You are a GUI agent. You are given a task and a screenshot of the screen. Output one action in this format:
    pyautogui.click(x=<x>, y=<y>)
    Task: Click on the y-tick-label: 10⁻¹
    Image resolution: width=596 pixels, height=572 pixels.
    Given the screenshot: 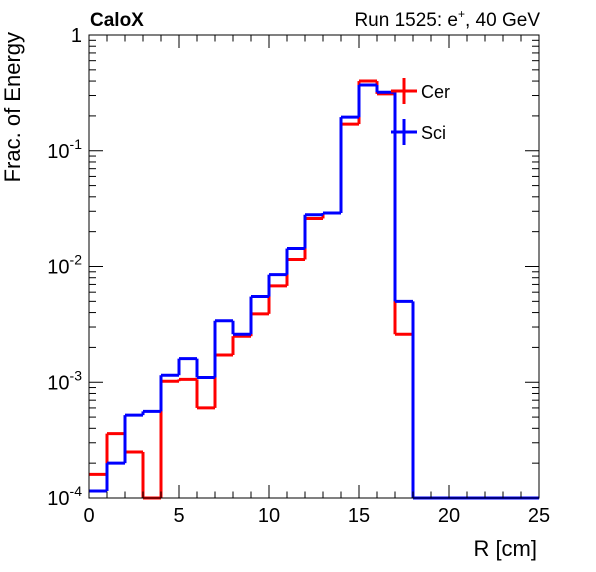 What is the action you would take?
    pyautogui.click(x=64, y=149)
    